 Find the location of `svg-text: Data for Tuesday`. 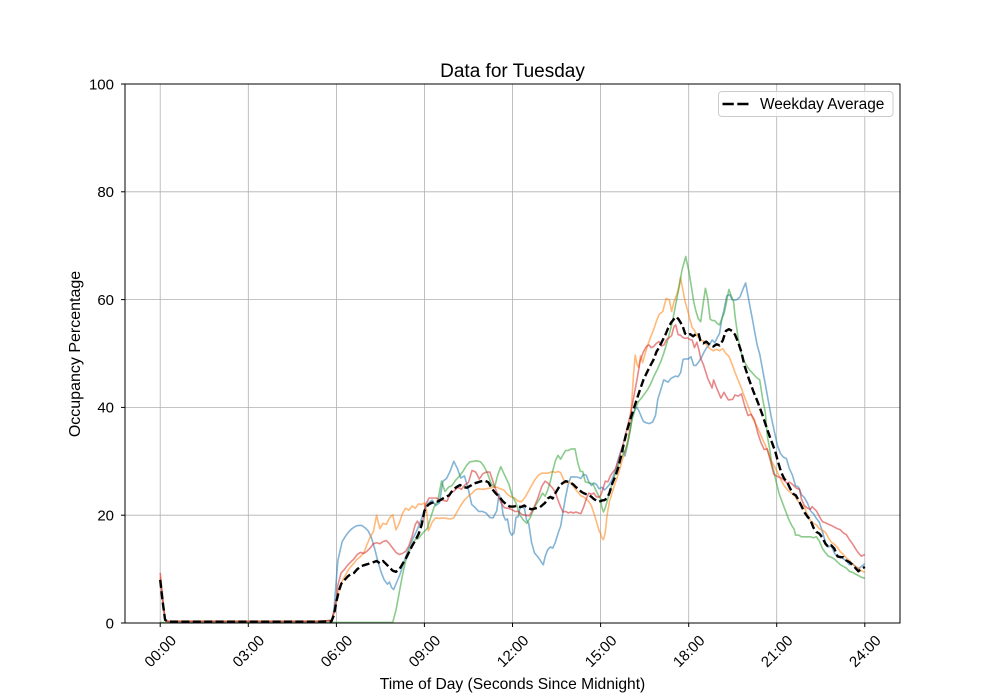

svg-text: Data for Tuesday is located at coordinates (512, 71).